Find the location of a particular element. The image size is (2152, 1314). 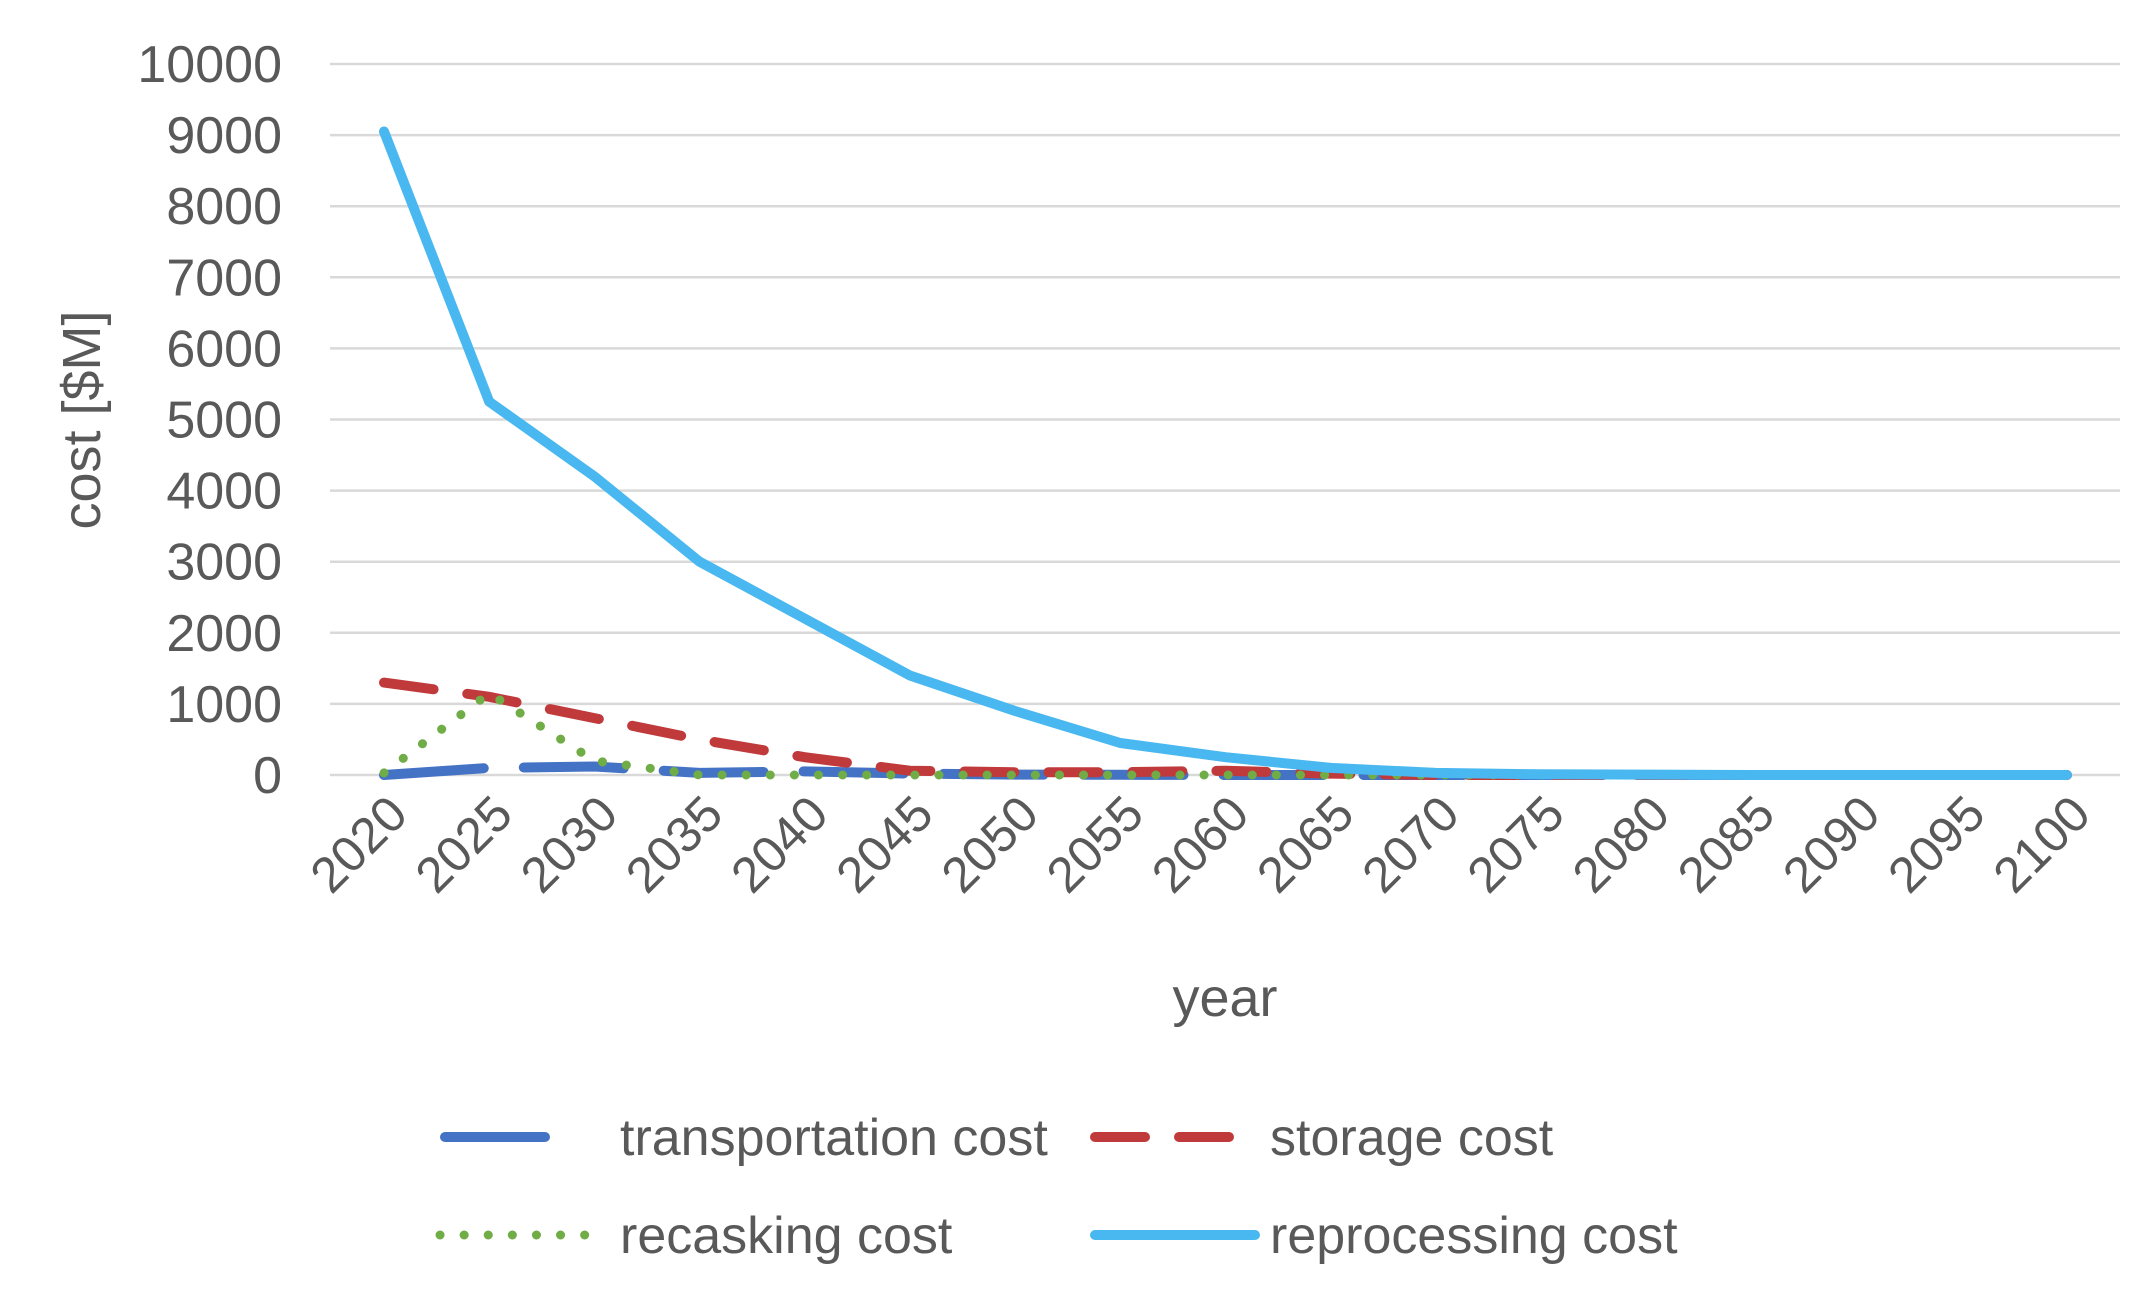

y-tick-label: 9000 is located at coordinates (224, 136).